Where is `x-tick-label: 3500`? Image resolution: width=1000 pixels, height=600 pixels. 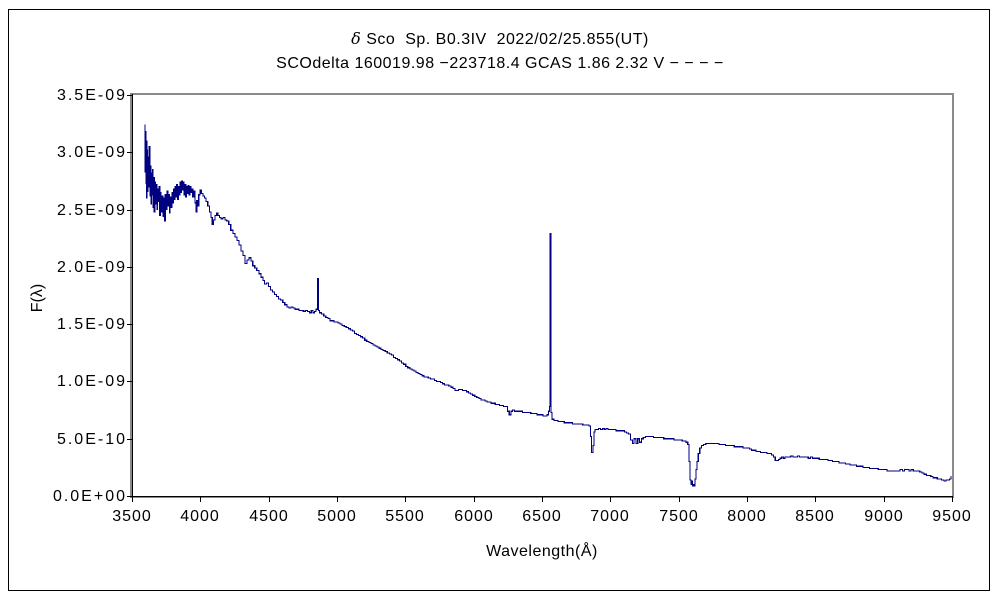
x-tick-label: 3500 is located at coordinates (132, 516).